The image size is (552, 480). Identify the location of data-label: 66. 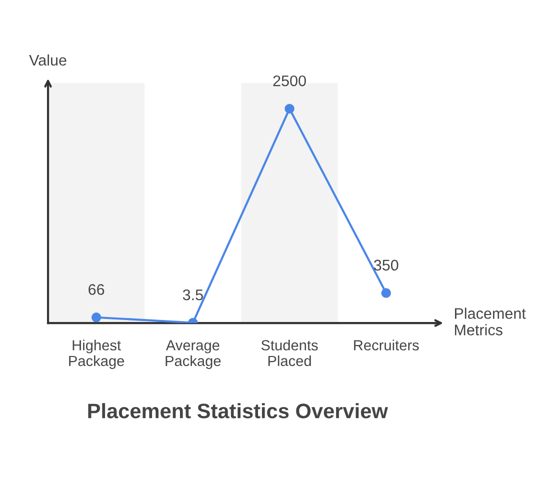
(96, 289).